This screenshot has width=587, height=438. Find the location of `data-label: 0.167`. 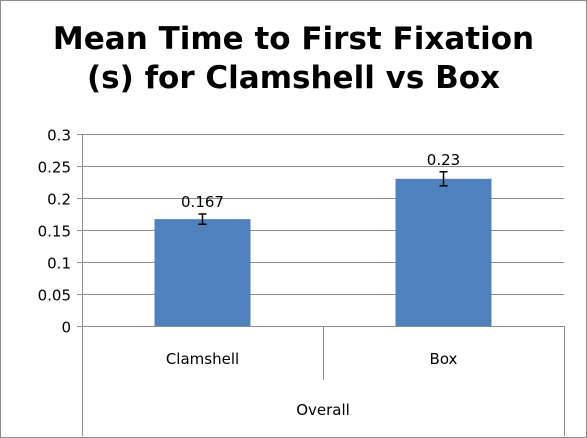

data-label: 0.167 is located at coordinates (202, 202).